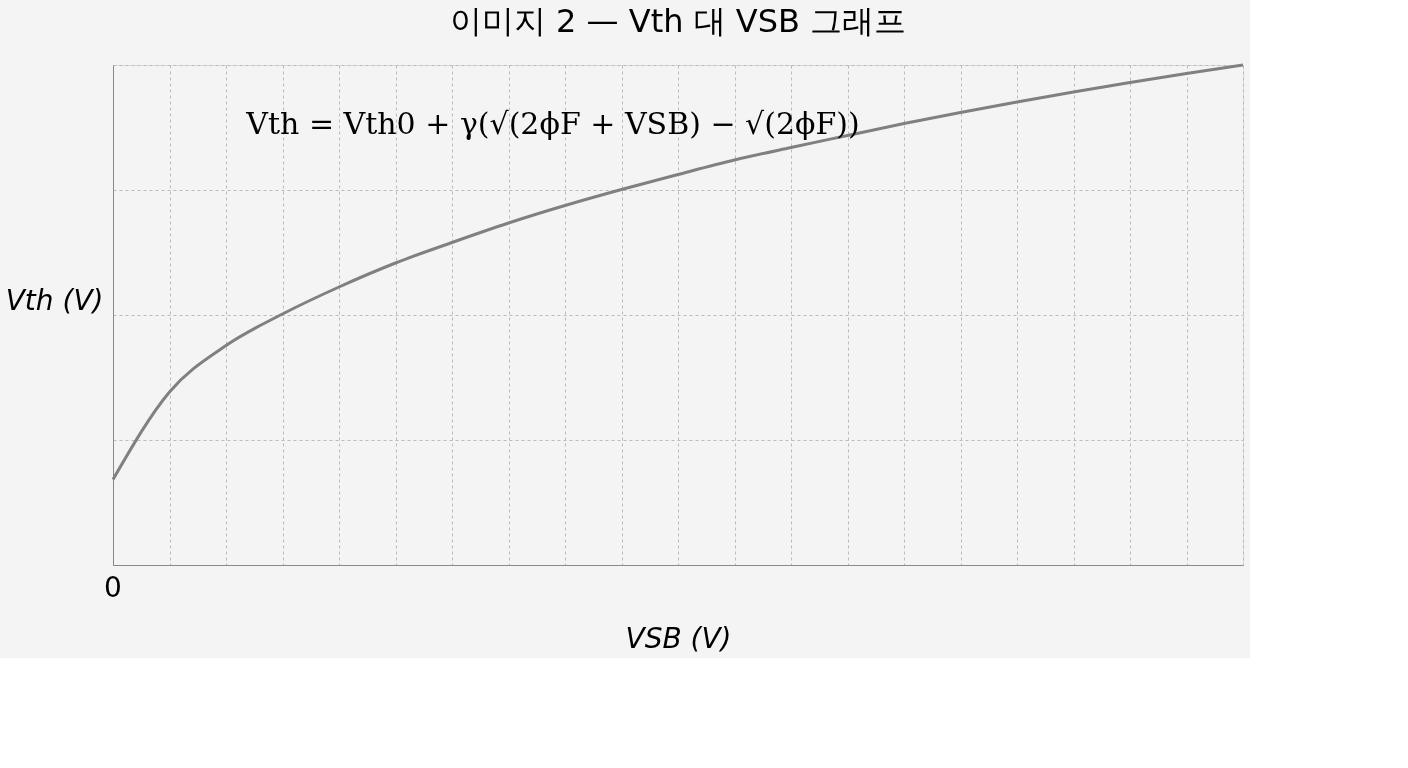 Image resolution: width=1408 pixels, height=768 pixels. What do you see at coordinates (54, 300) in the screenshot?
I see `y-axis-title: Vth (V)` at bounding box center [54, 300].